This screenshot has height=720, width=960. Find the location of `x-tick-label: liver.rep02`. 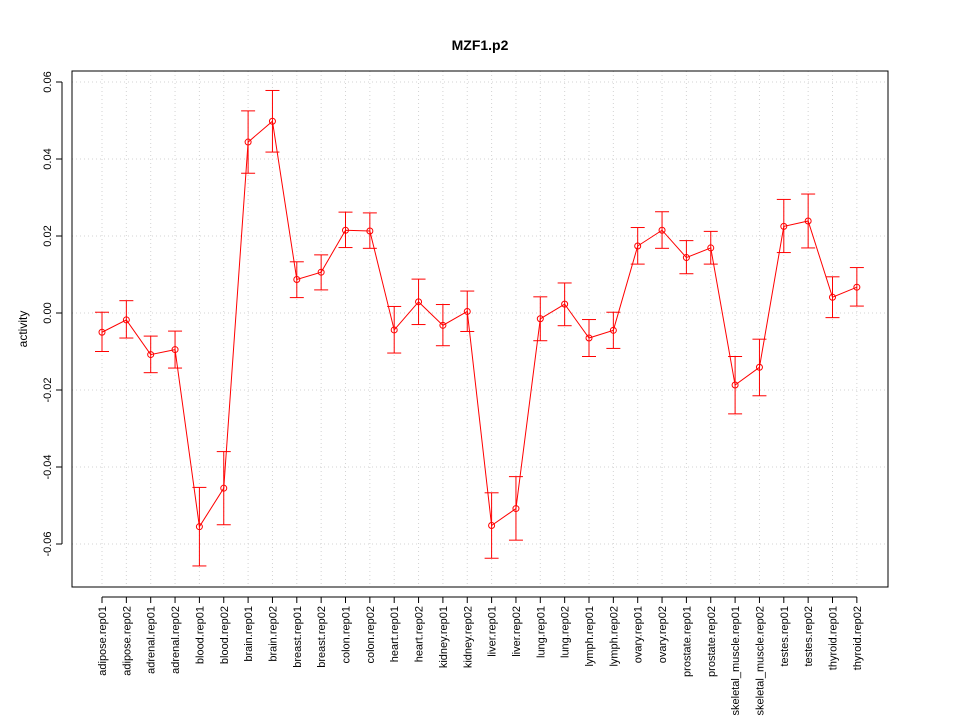

x-tick-label: liver.rep02 is located at coordinates (517, 631).